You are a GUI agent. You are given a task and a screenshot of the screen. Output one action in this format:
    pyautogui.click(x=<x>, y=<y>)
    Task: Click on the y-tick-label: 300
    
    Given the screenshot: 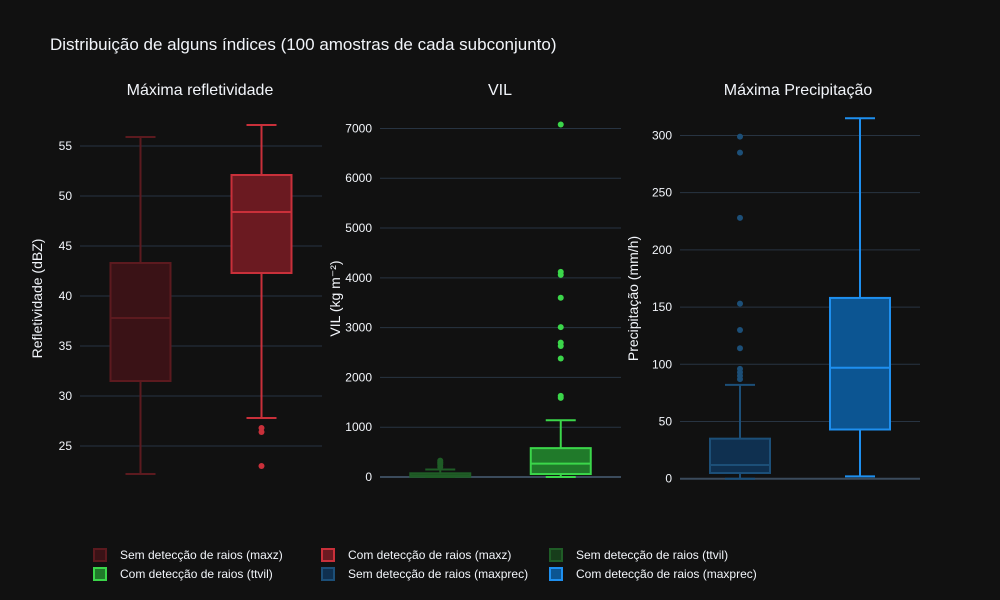 What is the action you would take?
    pyautogui.click(x=662, y=135)
    